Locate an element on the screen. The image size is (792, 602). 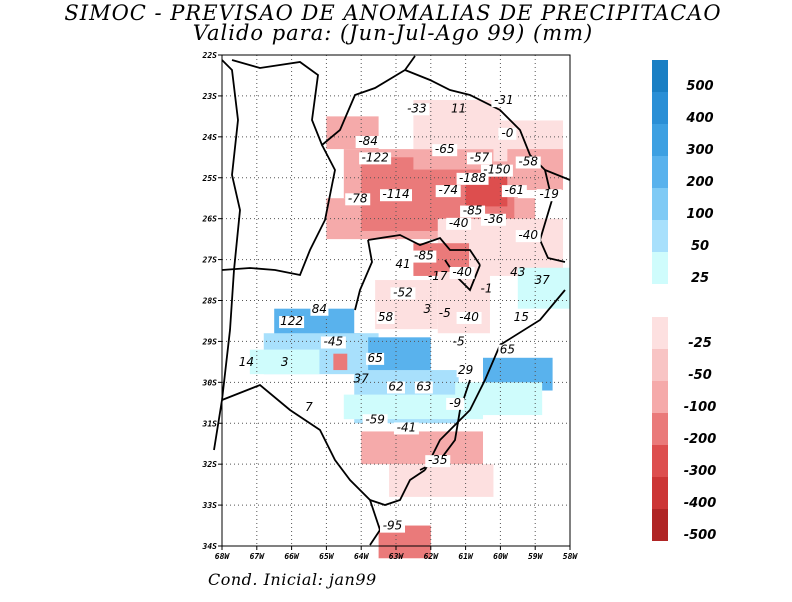
contour-label: -0 is located at coordinates (507, 133).